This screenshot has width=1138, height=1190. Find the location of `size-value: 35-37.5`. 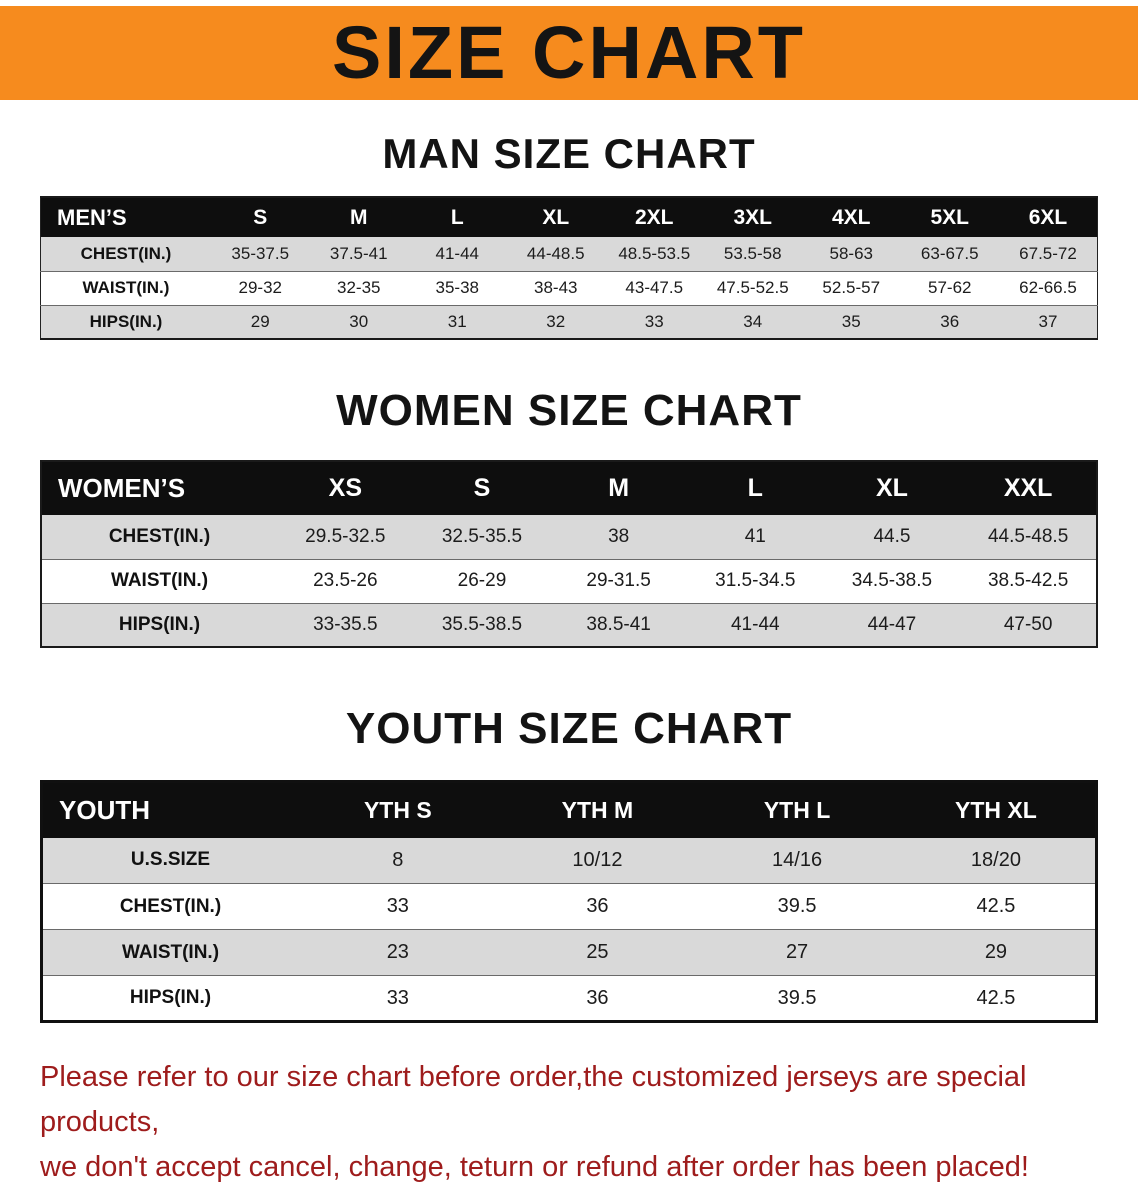

size-value: 35-37.5 is located at coordinates (260, 253).